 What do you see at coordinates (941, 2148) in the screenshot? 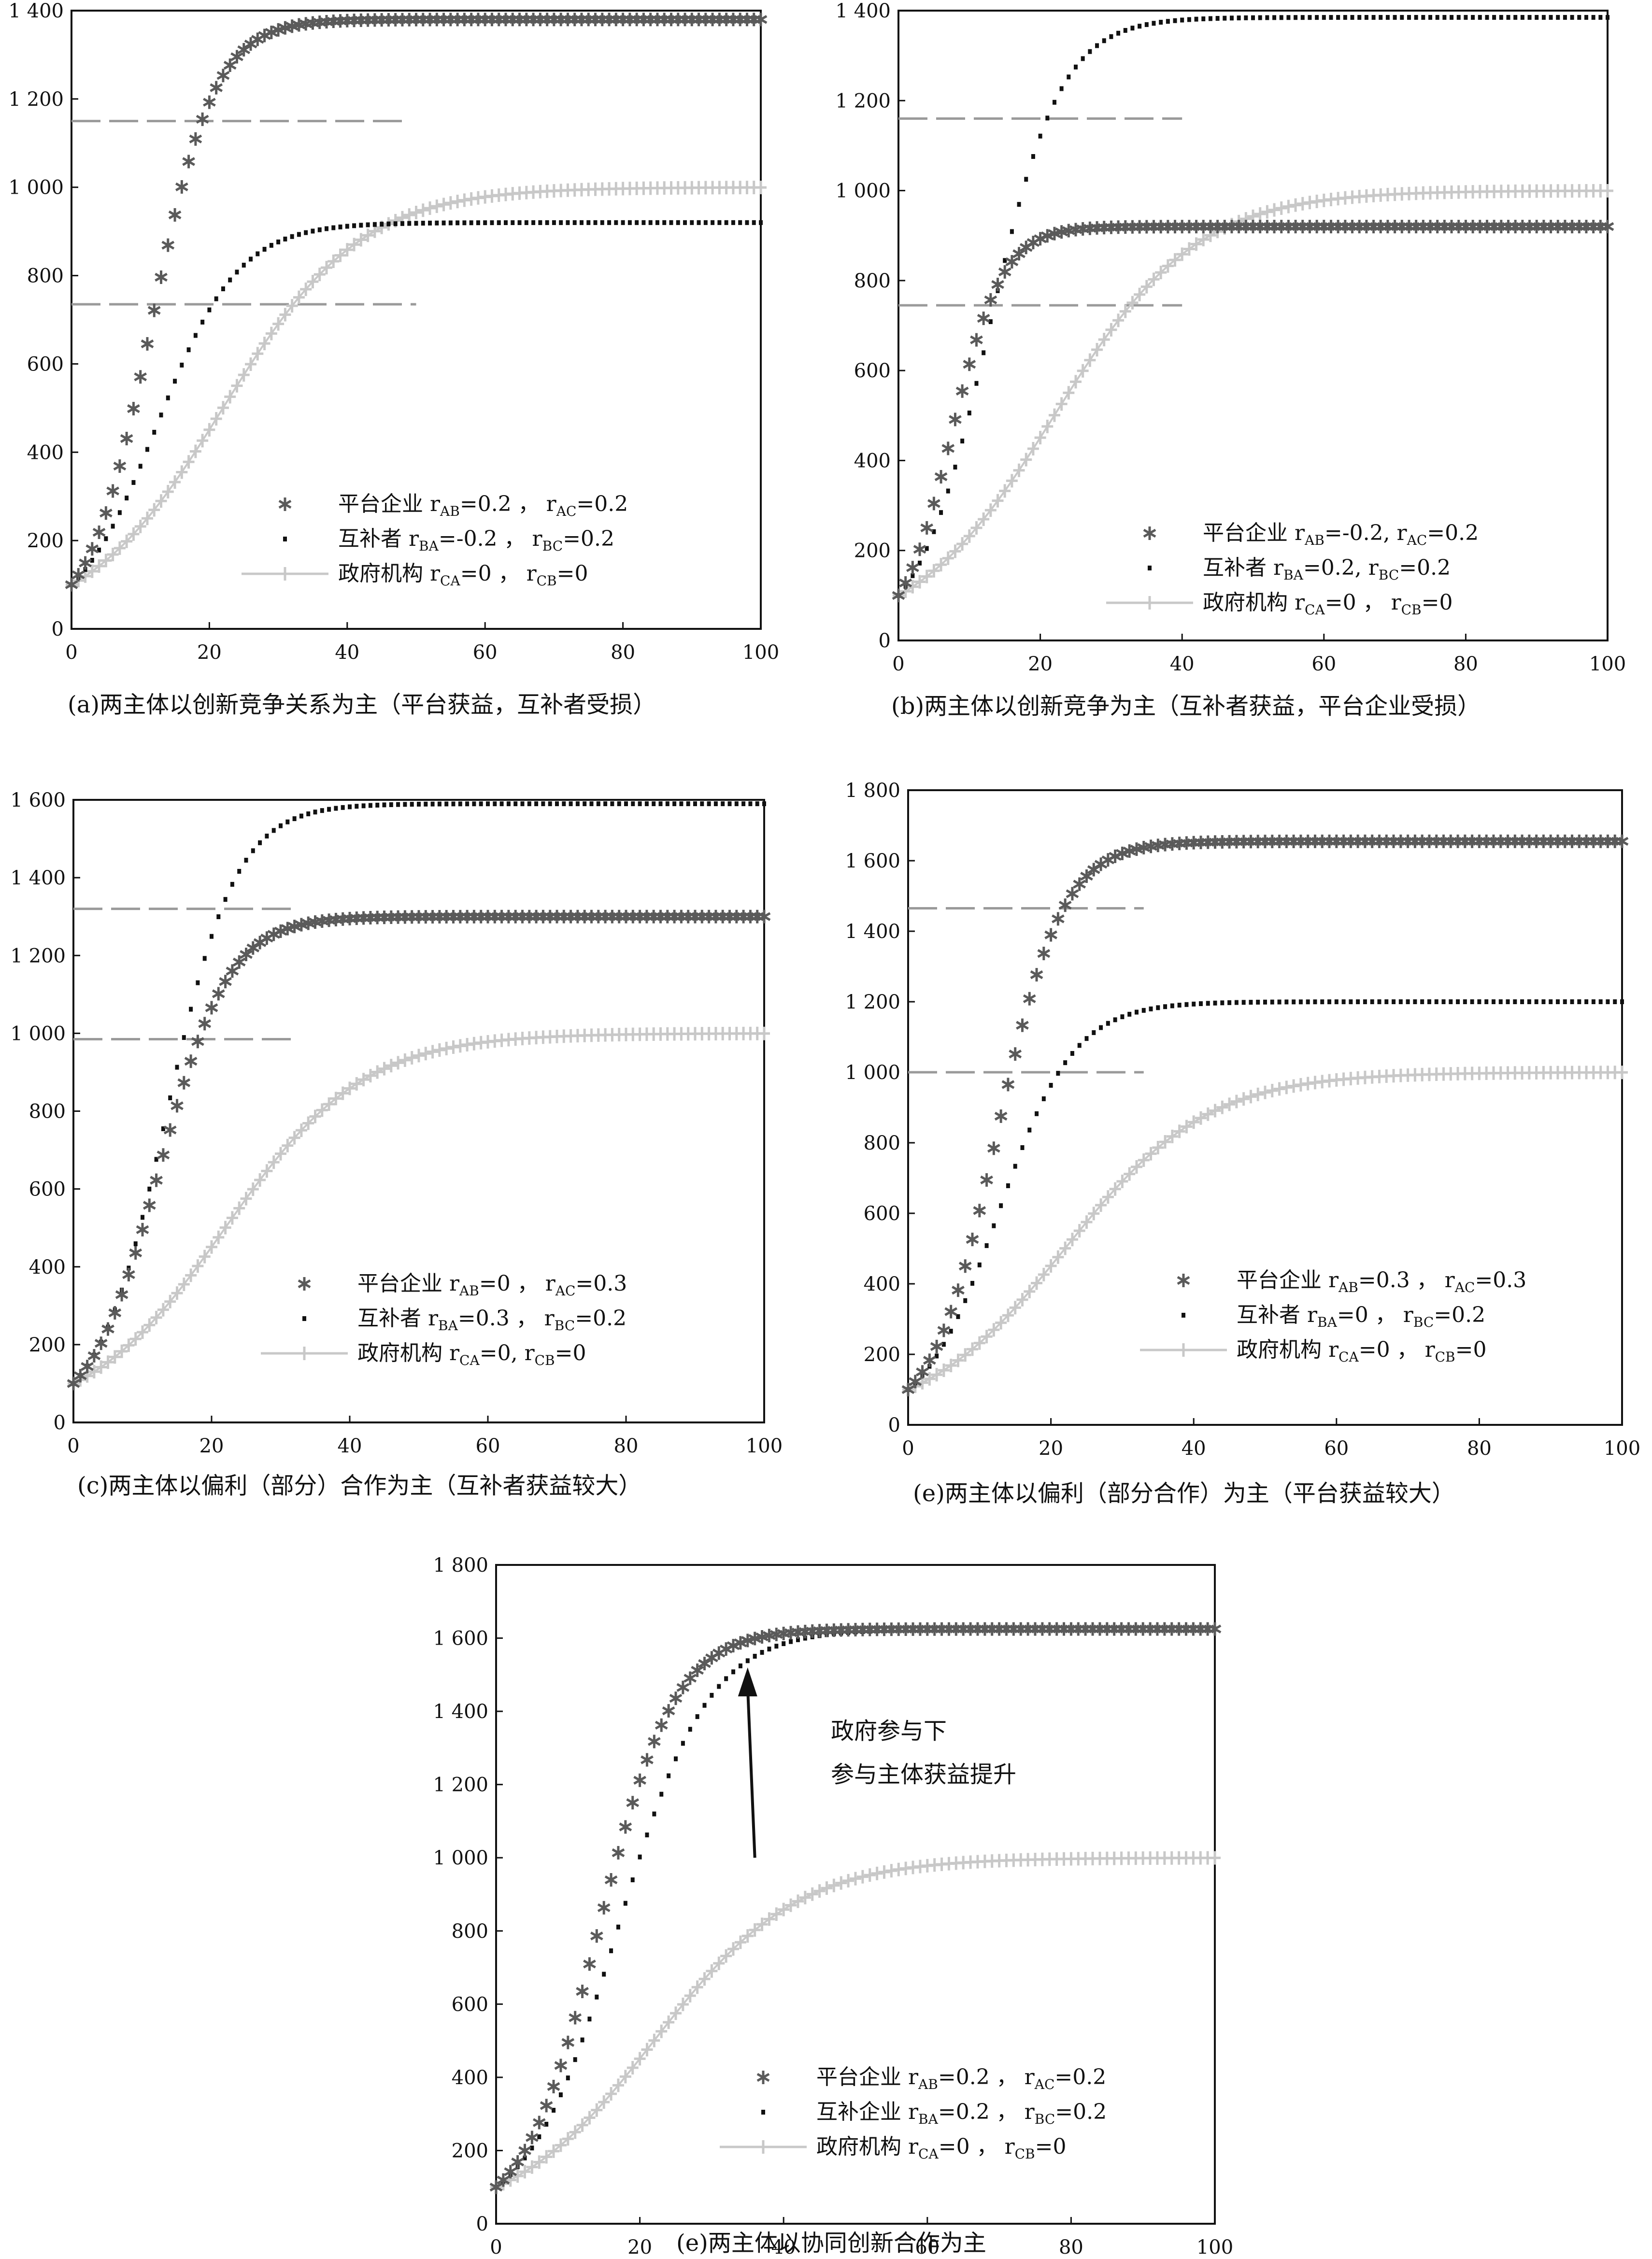
I see `legend-label-government: 政府机构 rCA=0 ， rCB=0` at bounding box center [941, 2148].